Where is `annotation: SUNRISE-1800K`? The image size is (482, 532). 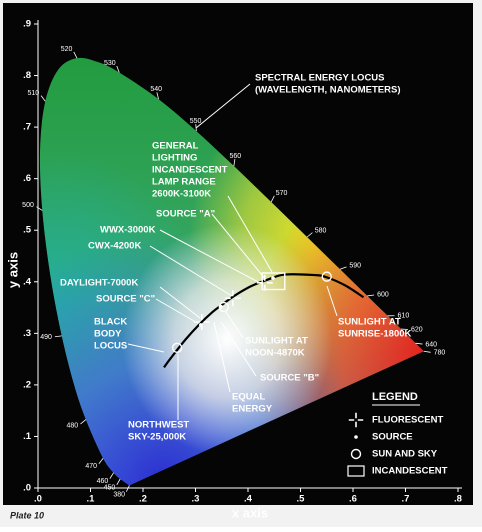 annotation: SUNRISE-1800K is located at coordinates (375, 334).